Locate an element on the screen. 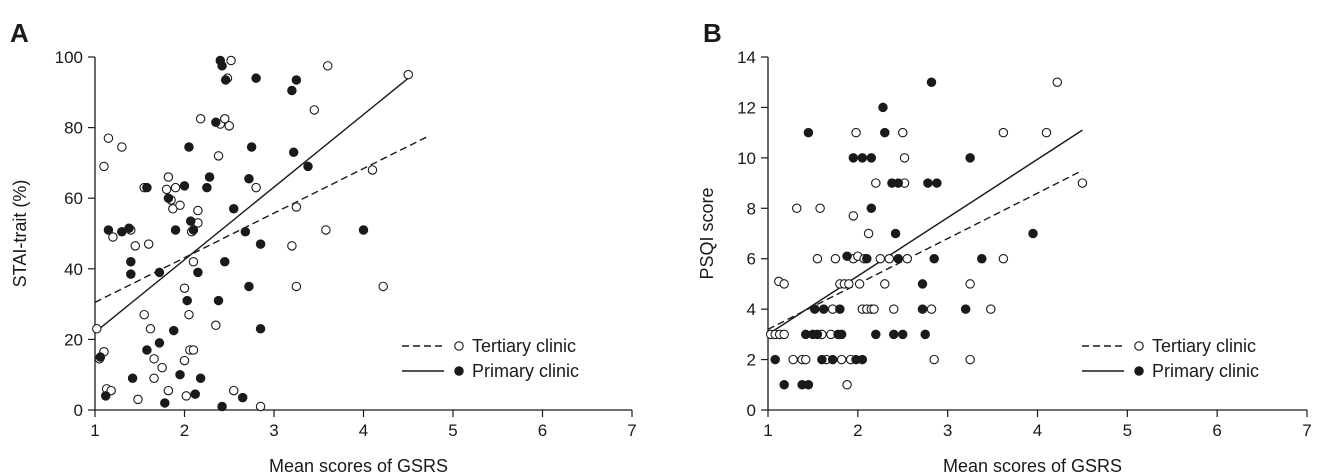 This screenshot has width=1324, height=476. y-tick-label: 8 is located at coordinates (751, 208).